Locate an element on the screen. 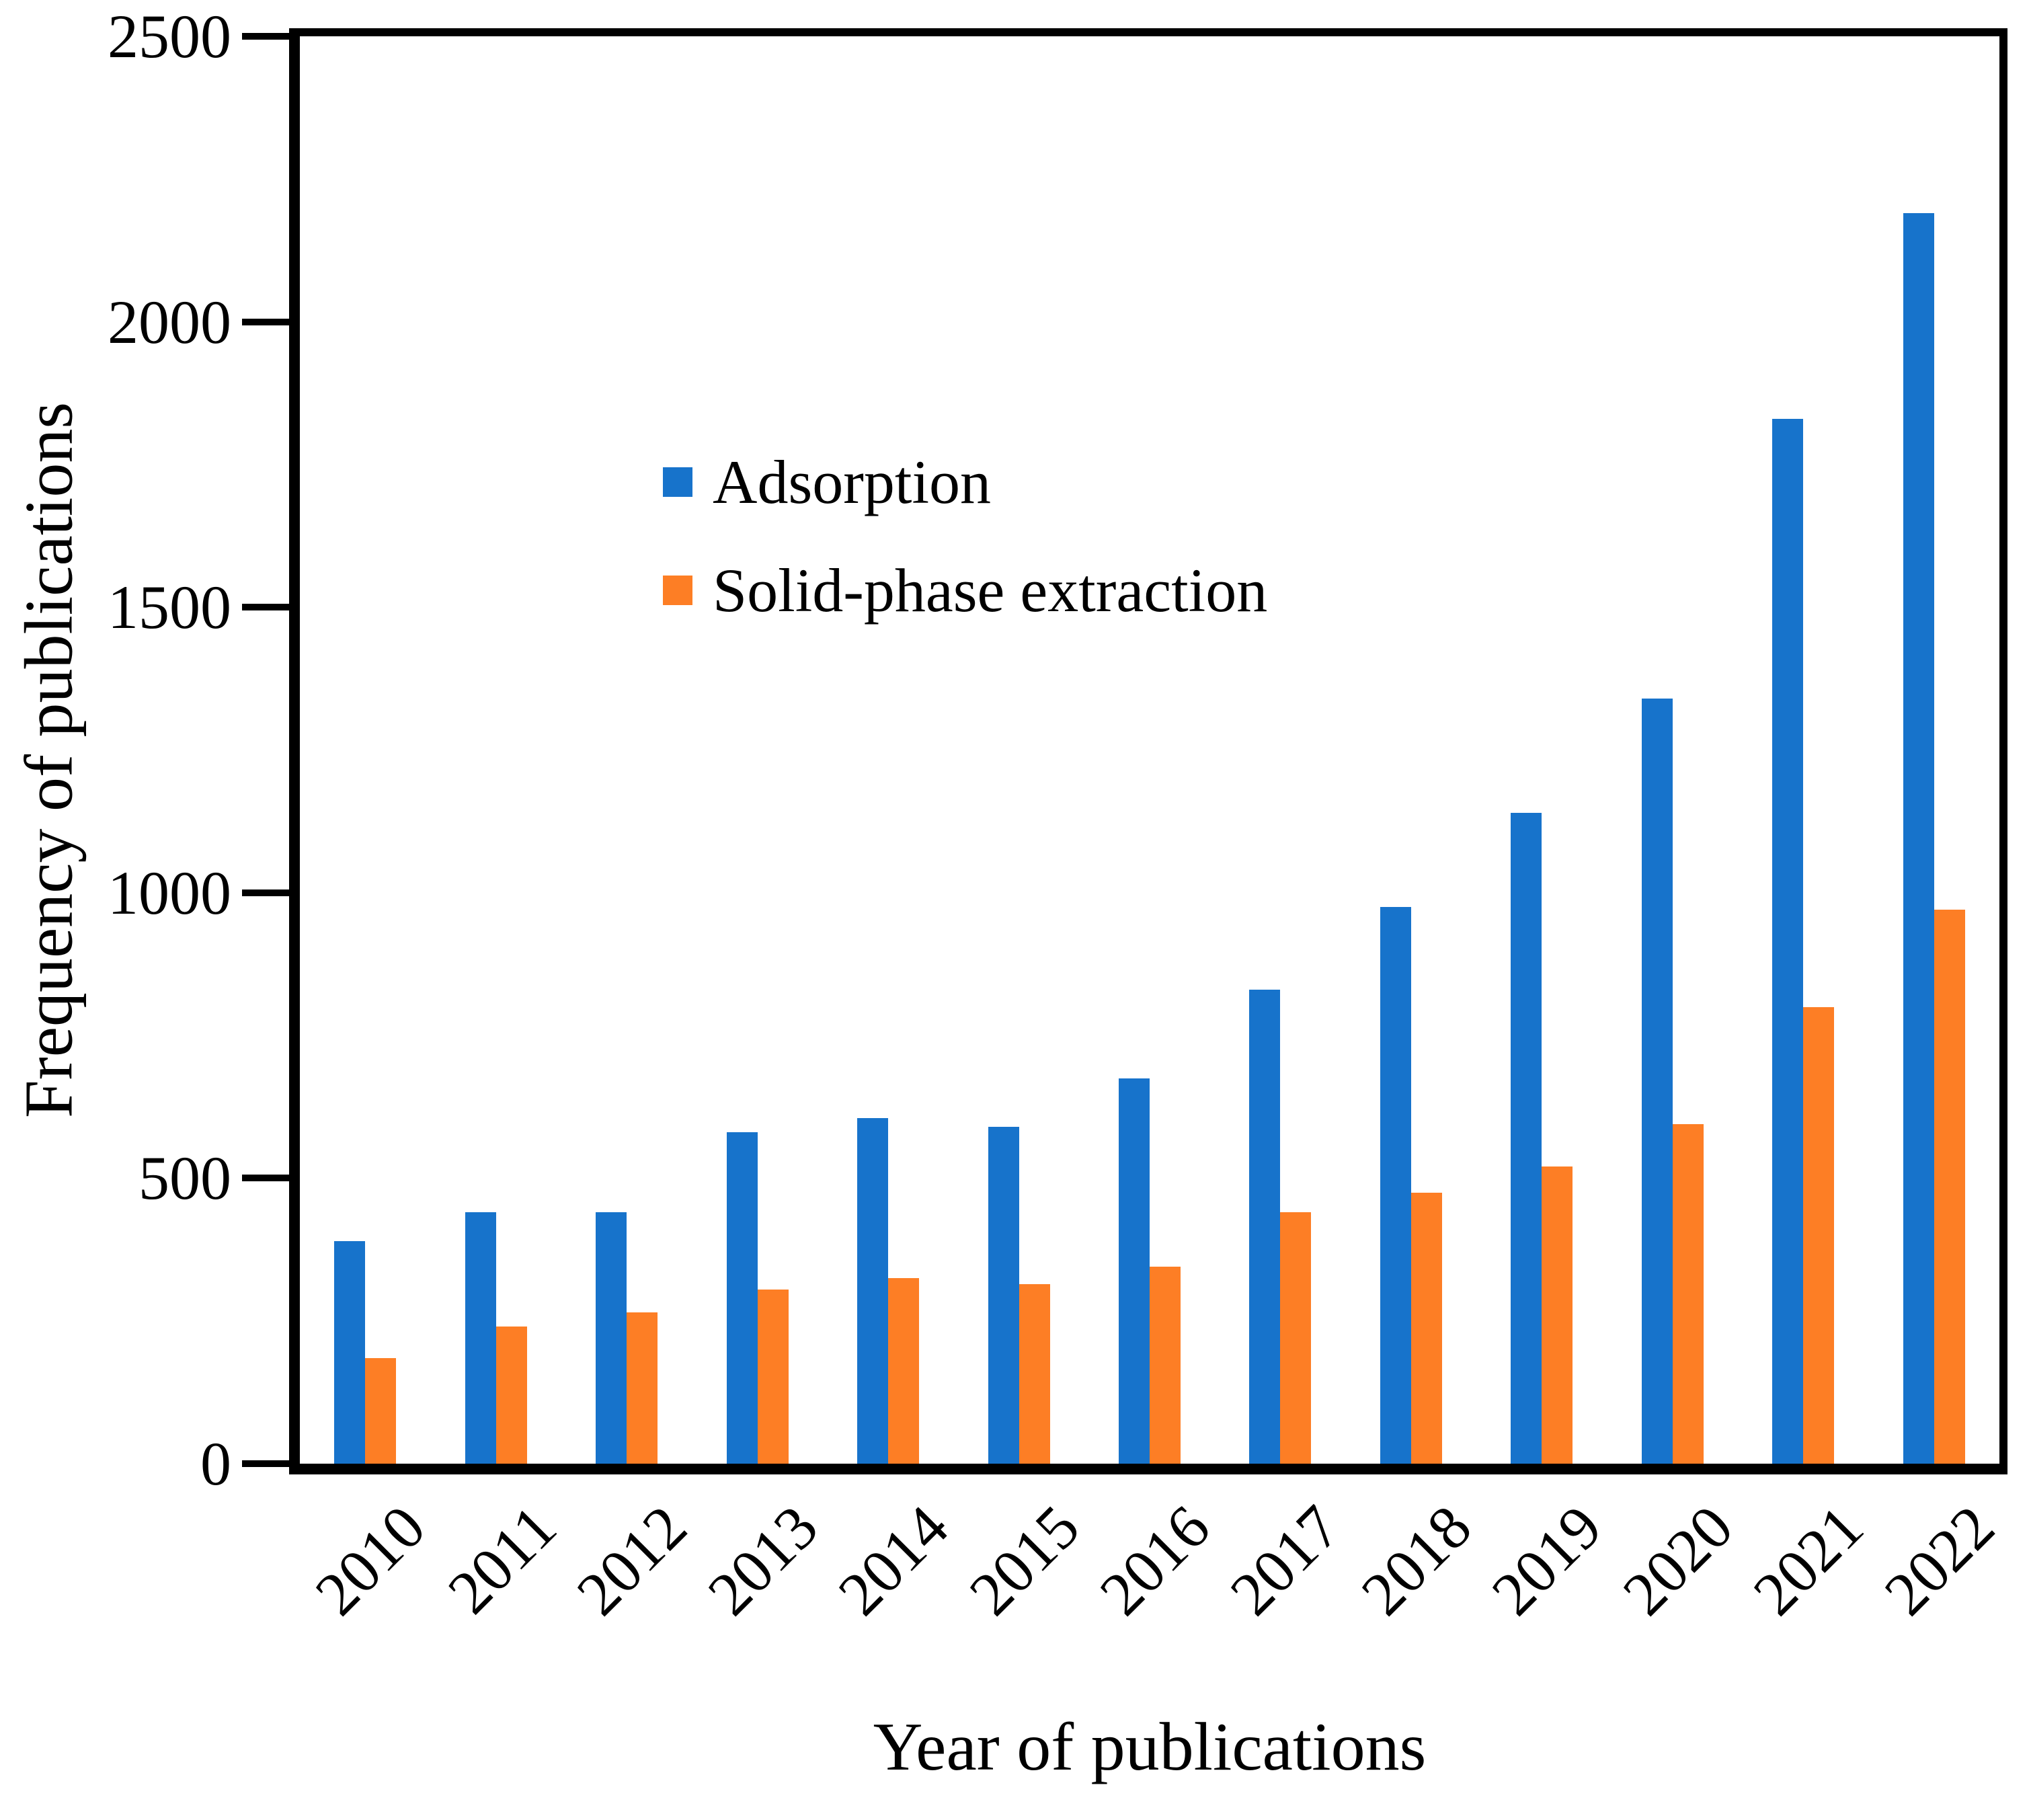 This screenshot has height=1820, width=2029. bar-group-2019 is located at coordinates (1542, 750).